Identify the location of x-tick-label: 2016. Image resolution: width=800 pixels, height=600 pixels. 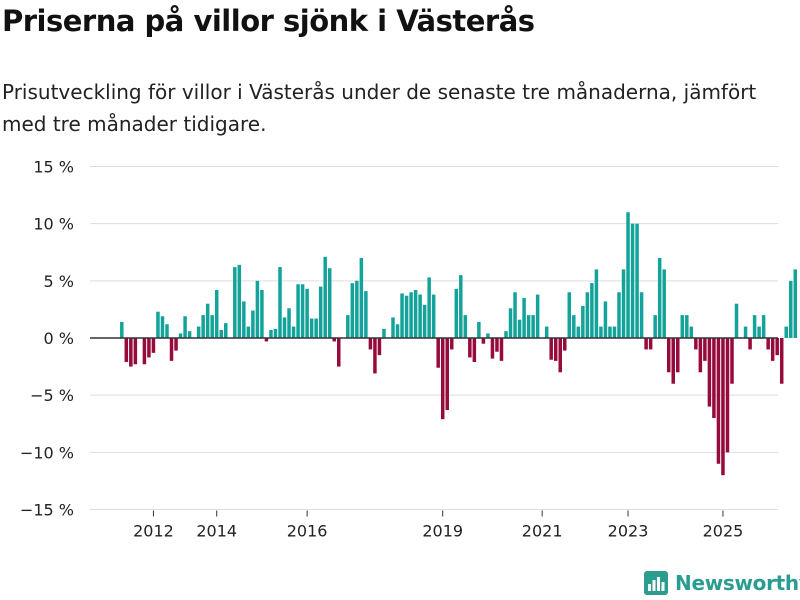
(307, 531).